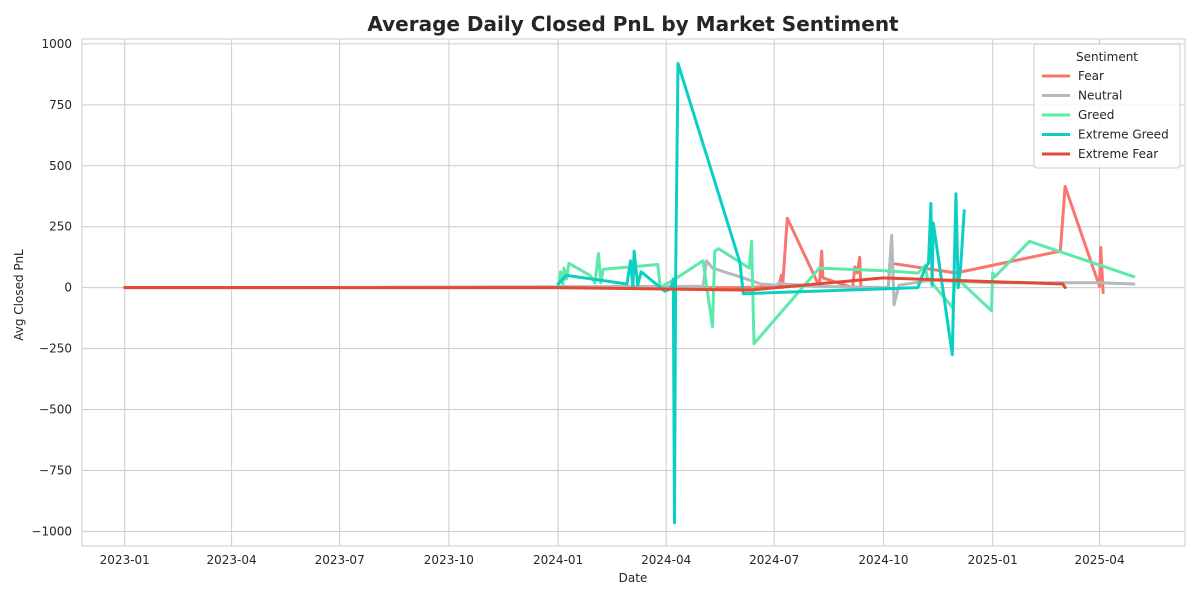  What do you see at coordinates (1123, 135) in the screenshot?
I see `legend-label: Extreme Greed` at bounding box center [1123, 135].